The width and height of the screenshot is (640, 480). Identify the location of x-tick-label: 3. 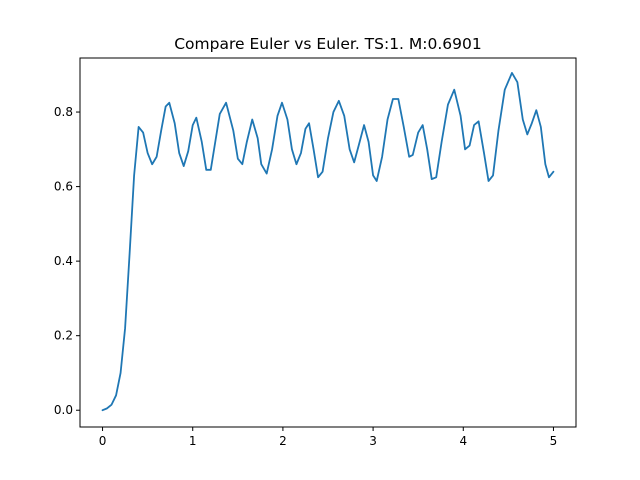
(373, 441).